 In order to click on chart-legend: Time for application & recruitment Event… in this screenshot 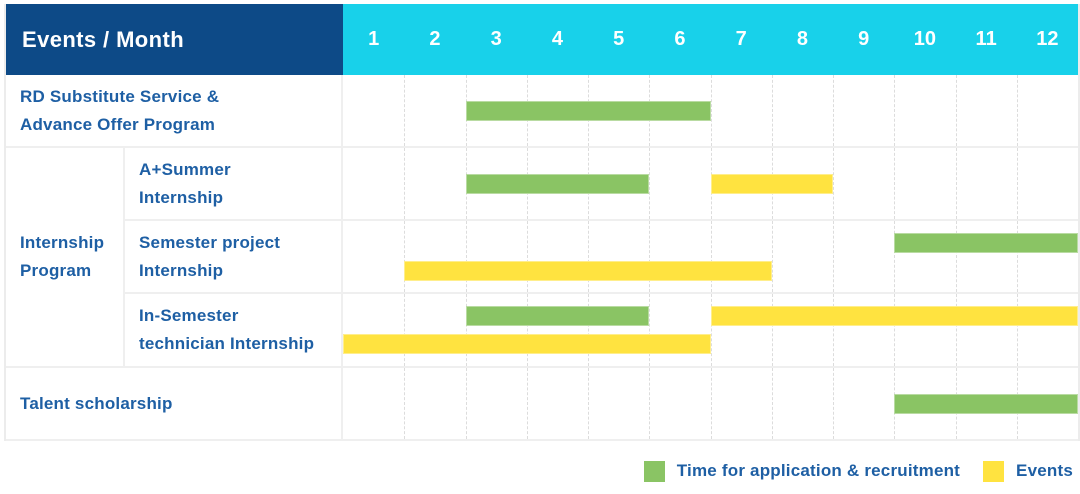, I will do `click(858, 471)`.